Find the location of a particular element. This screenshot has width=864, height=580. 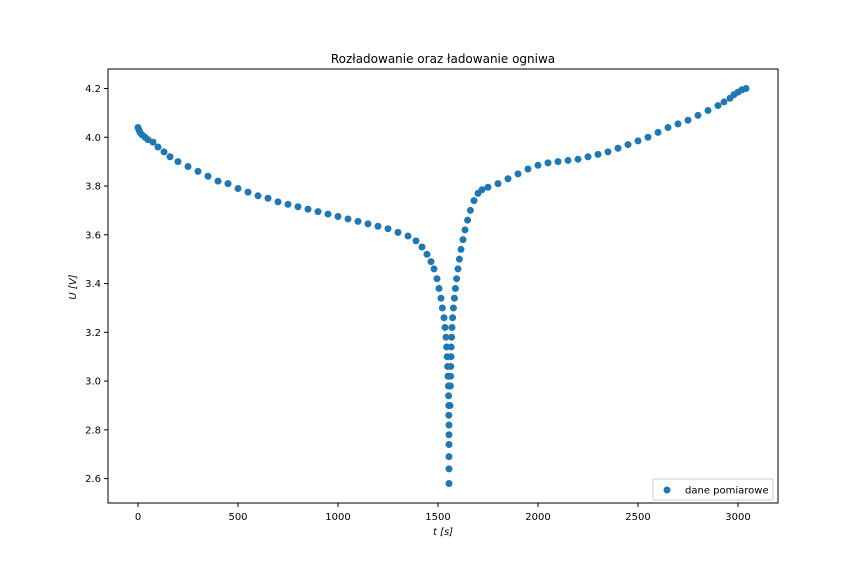

legend-marker is located at coordinates (667, 490).